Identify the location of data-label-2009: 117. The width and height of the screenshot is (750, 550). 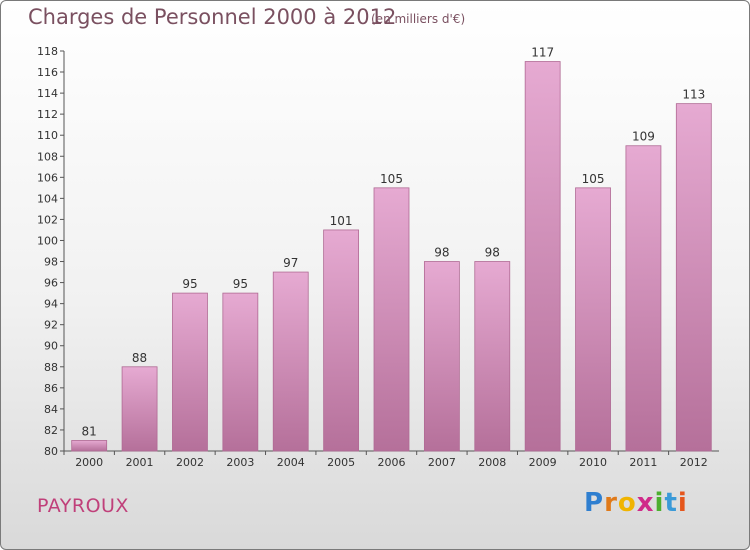
(542, 53).